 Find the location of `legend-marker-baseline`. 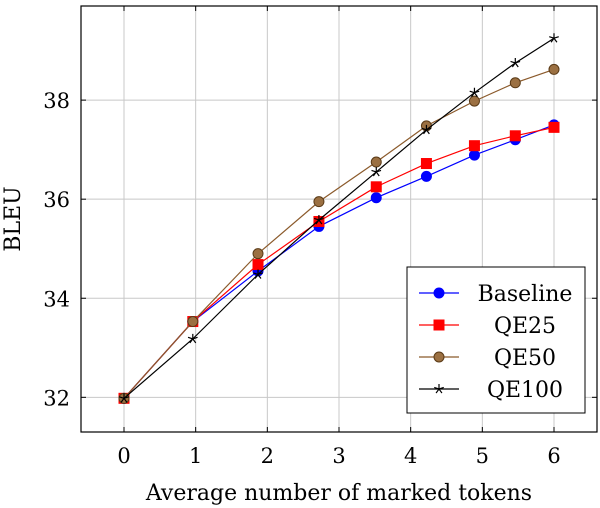

legend-marker-baseline is located at coordinates (439, 293).